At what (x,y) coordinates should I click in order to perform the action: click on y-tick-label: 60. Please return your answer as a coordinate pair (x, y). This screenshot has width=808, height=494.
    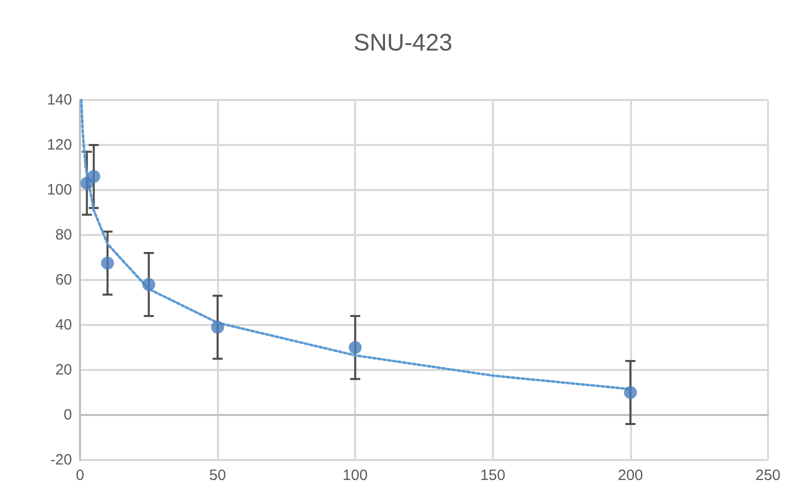
    Looking at the image, I should click on (63, 280).